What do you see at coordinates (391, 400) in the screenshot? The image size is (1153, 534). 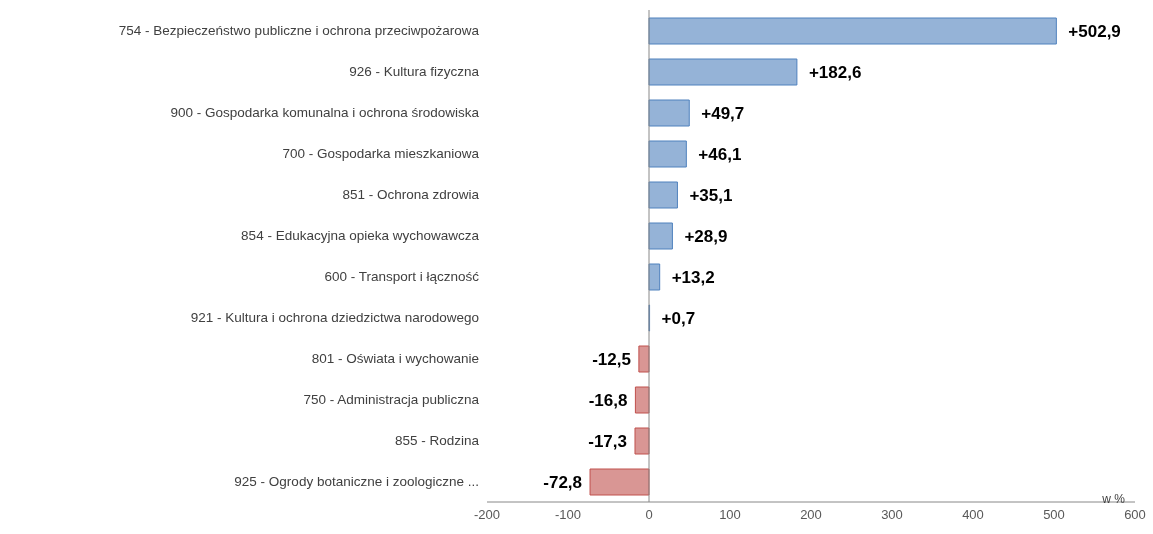 I see `y-tick-label: 750 - Administracja publiczna` at bounding box center [391, 400].